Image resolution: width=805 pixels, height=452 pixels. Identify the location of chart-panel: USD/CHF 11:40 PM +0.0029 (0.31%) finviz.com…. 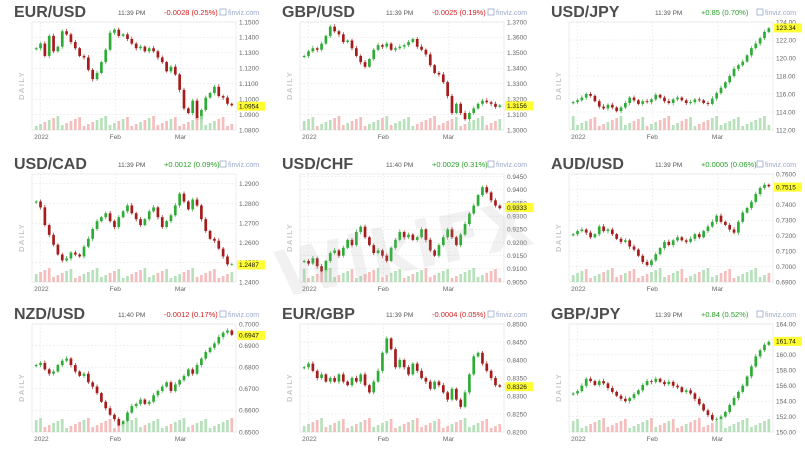
(402, 227).